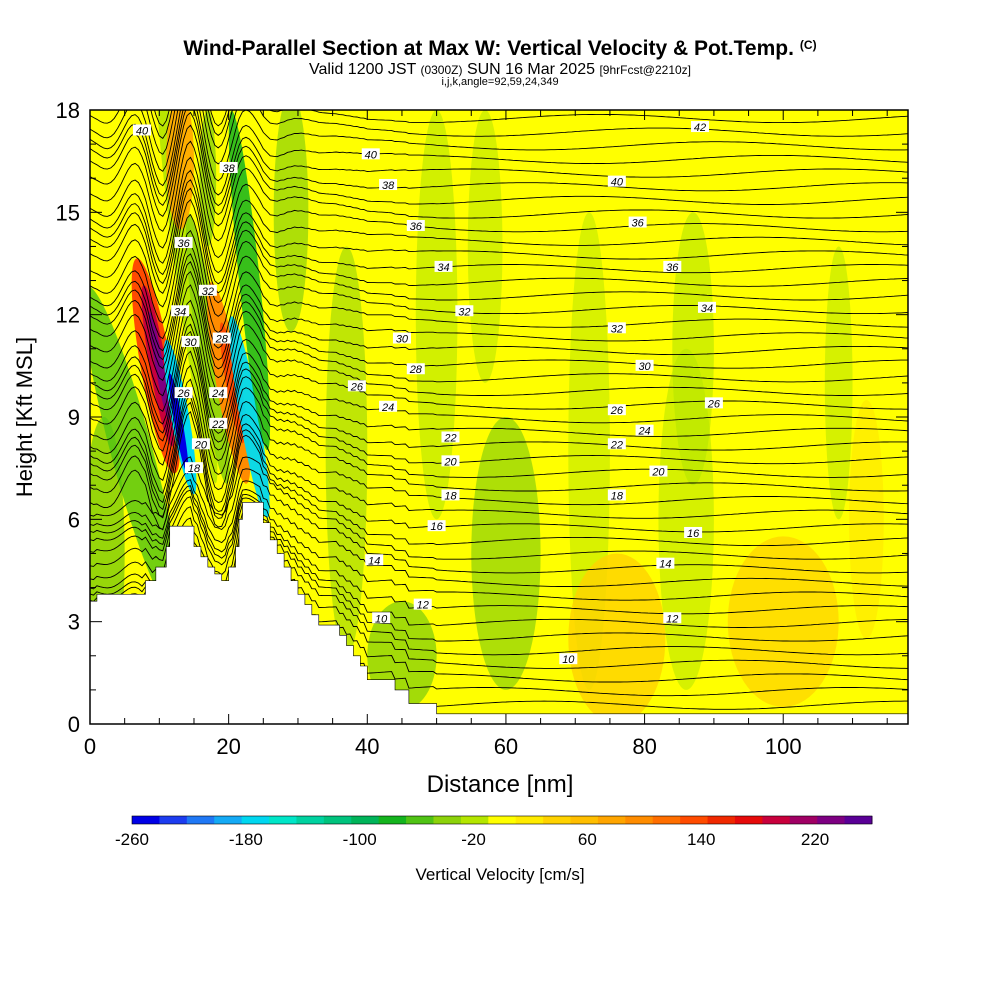 Image resolution: width=1000 pixels, height=1000 pixels. I want to click on contour-label: 20, so click(450, 462).